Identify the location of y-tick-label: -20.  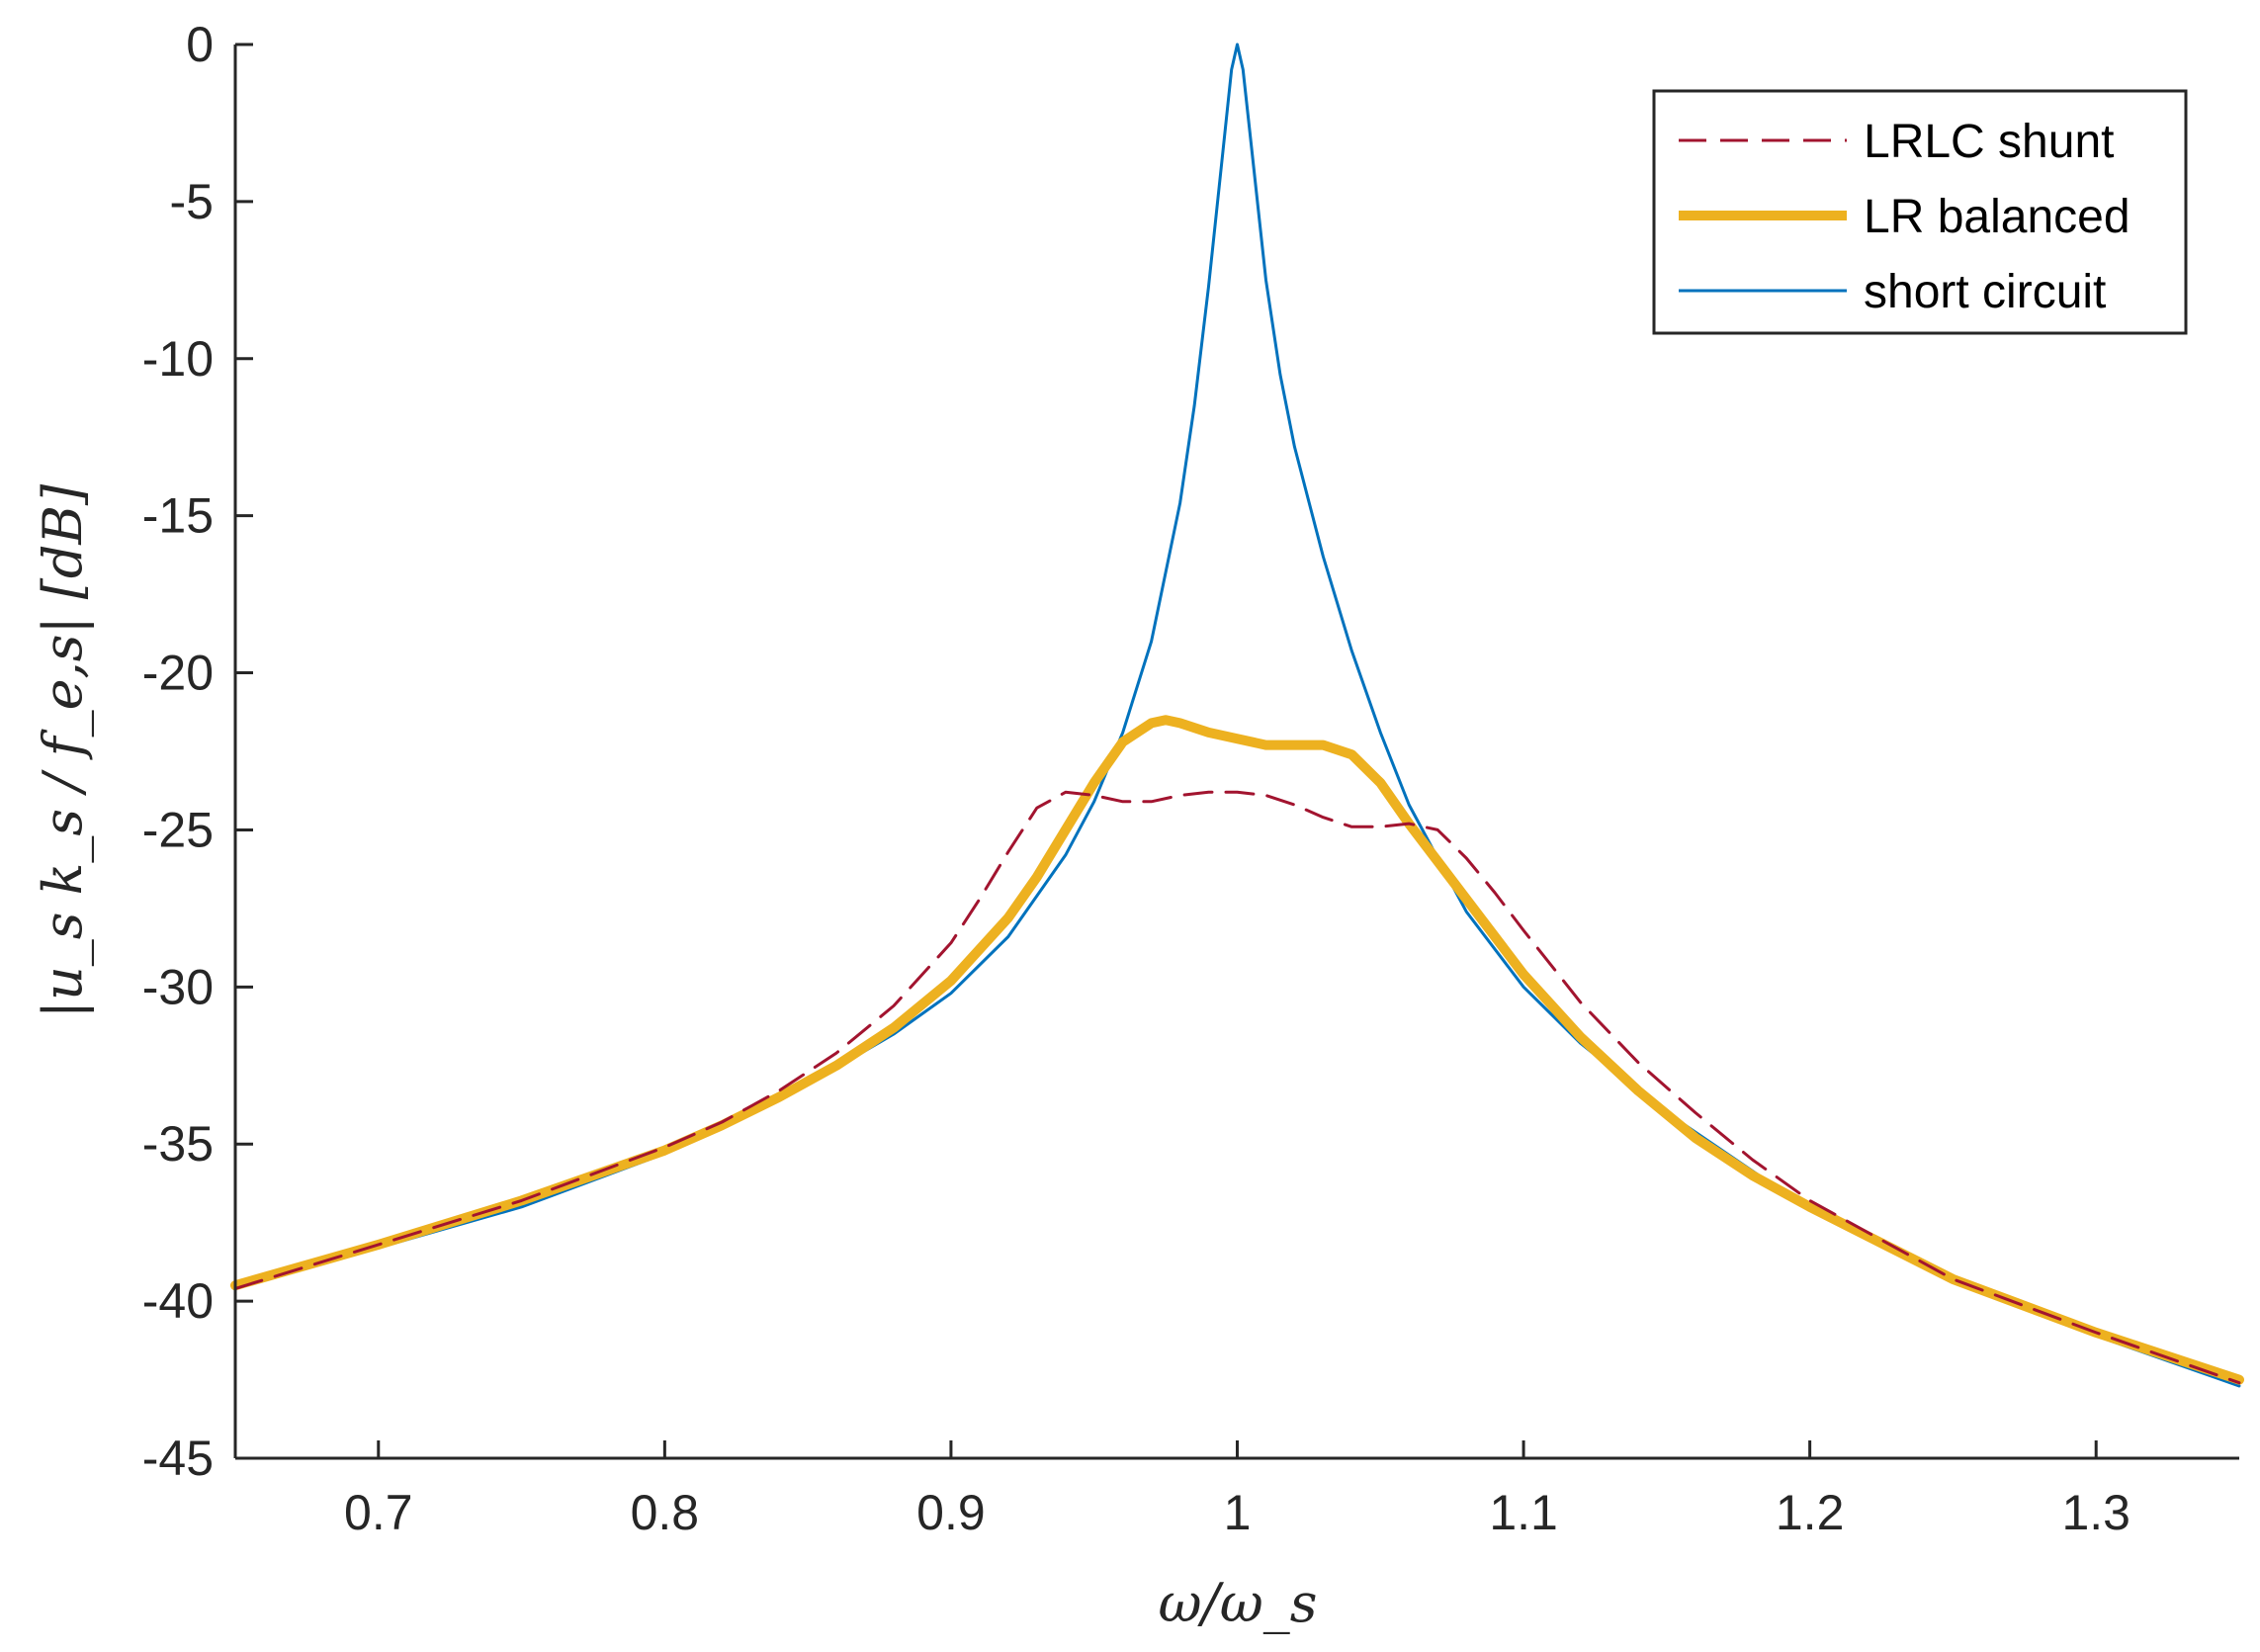
(178, 673).